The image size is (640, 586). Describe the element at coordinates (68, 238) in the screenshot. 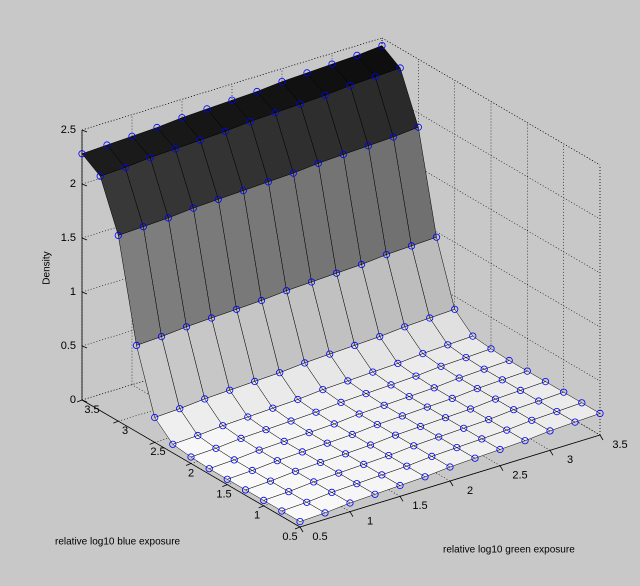

I see `z-tick-label: 1.5` at that location.